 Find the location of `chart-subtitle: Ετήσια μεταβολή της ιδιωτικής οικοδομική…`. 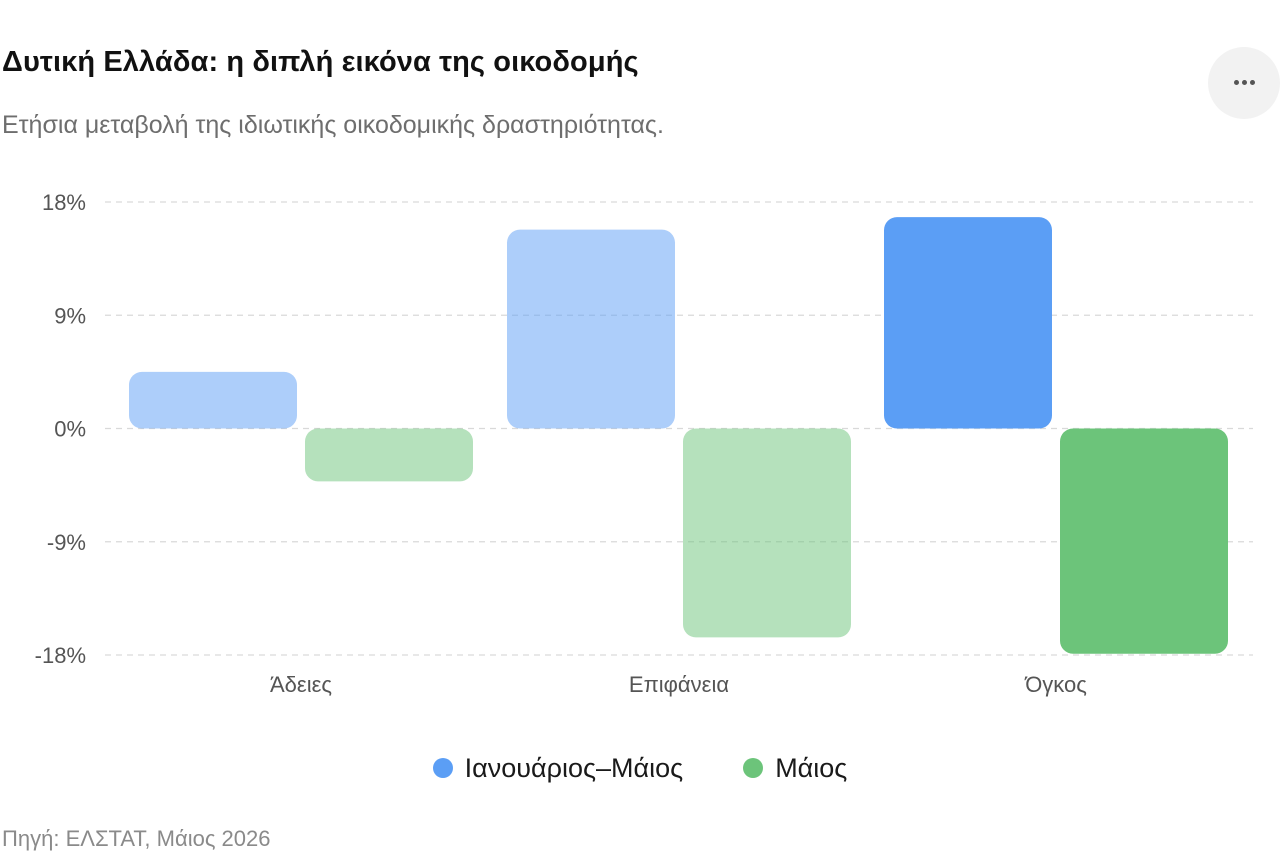

chart-subtitle: Ετήσια μεταβολή της ιδιωτικής οικοδομική… is located at coordinates (333, 125).